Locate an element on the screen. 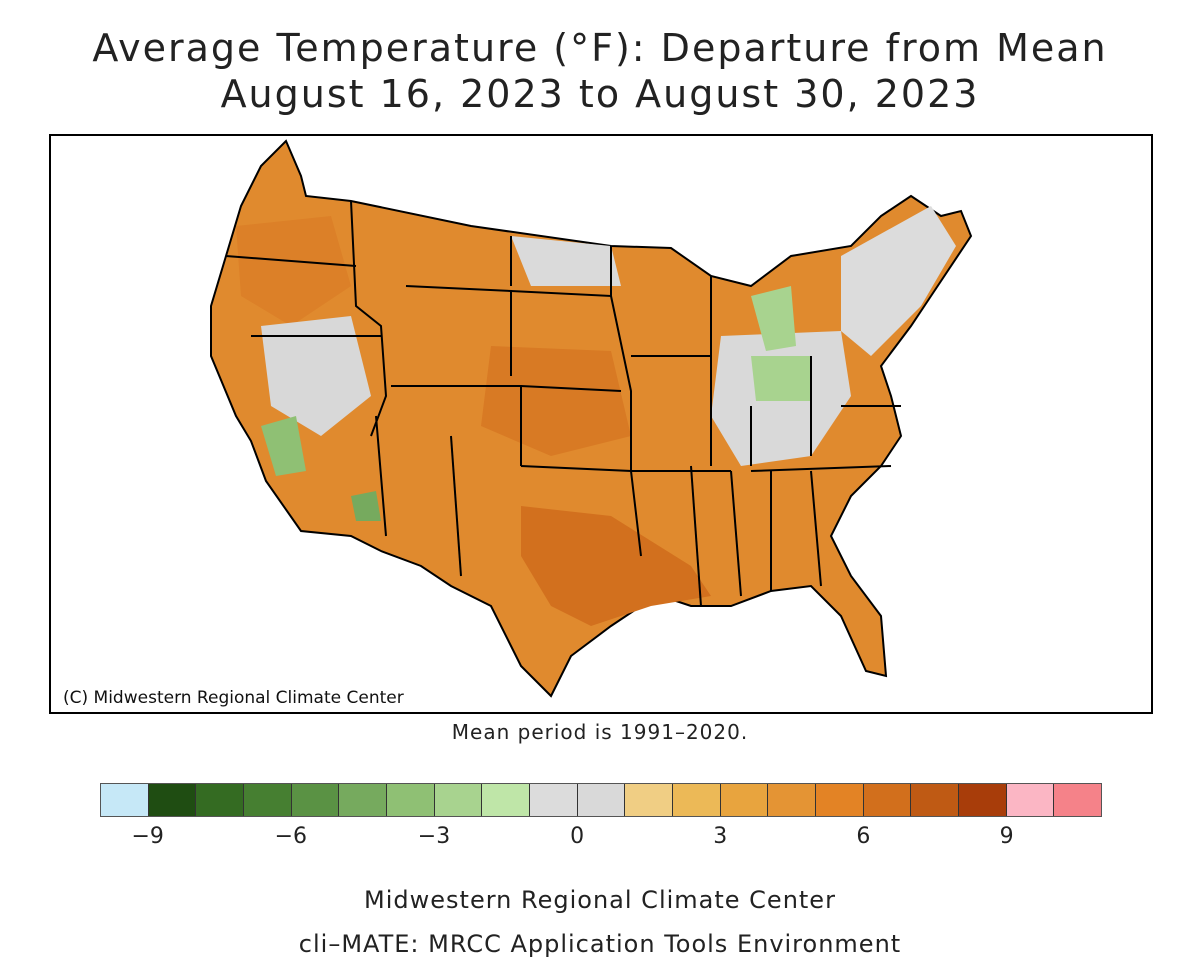 This screenshot has height=972, width=1200. hot-area-south is located at coordinates (616, 566).